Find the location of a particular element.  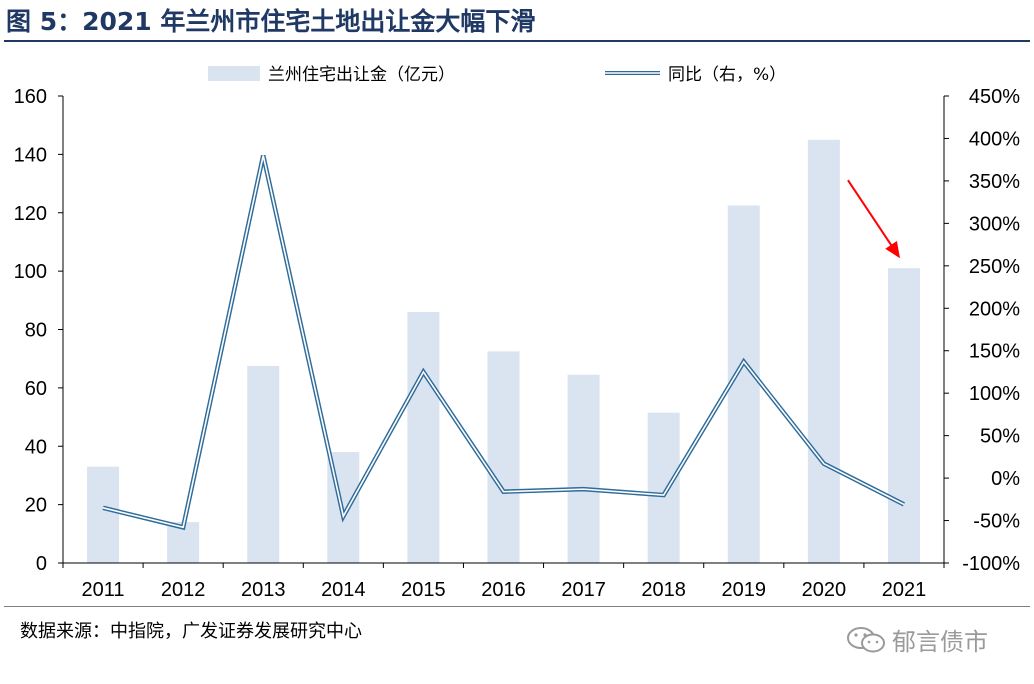

bar-2021 is located at coordinates (903, 415).